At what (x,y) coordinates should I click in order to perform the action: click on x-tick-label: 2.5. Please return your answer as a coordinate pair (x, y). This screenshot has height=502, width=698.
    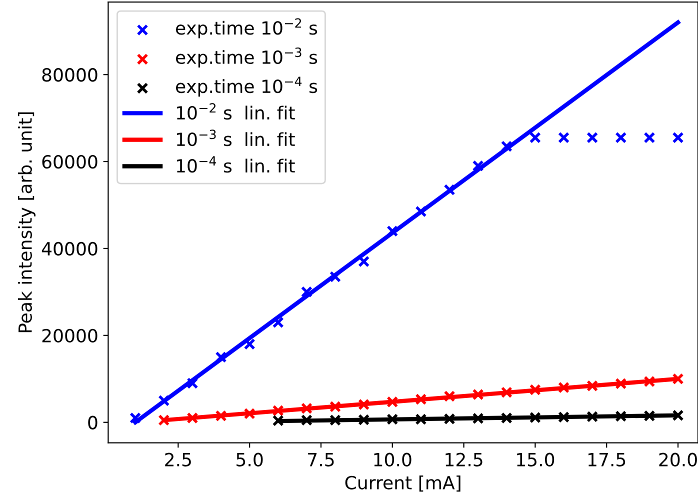
    Looking at the image, I should click on (178, 459).